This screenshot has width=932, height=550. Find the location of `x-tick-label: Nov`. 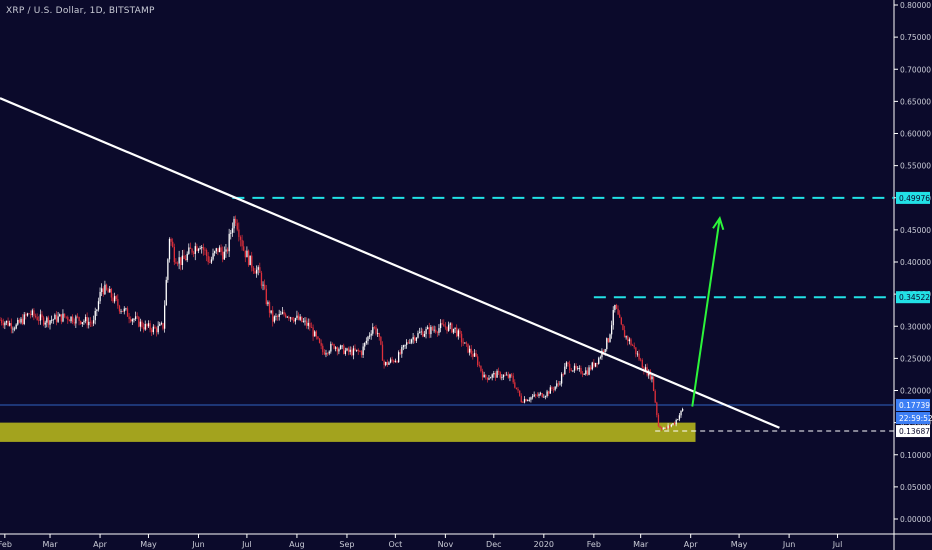

x-tick-label: Nov is located at coordinates (446, 544).